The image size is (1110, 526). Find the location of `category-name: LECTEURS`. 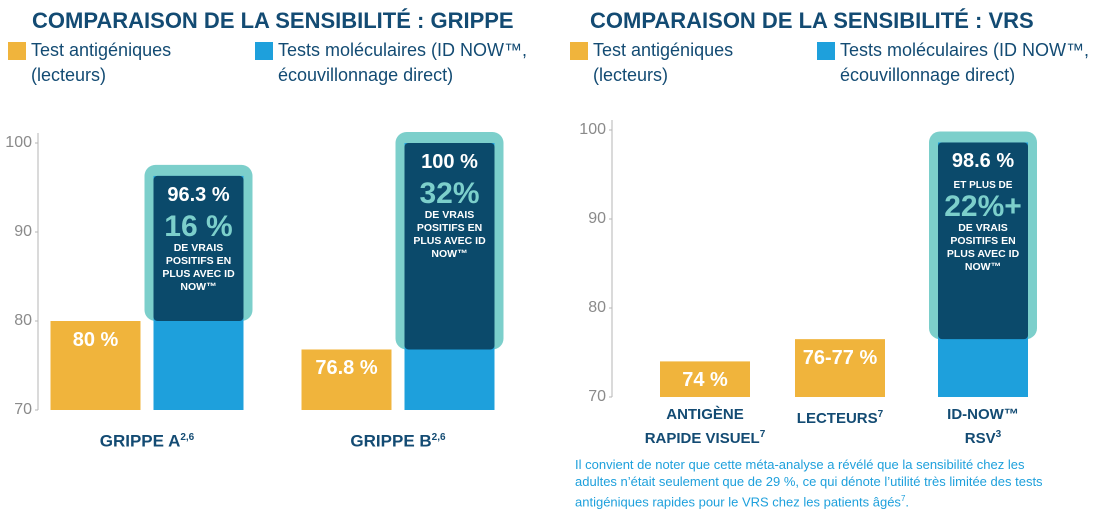

category-name: LECTEURS is located at coordinates (837, 418).